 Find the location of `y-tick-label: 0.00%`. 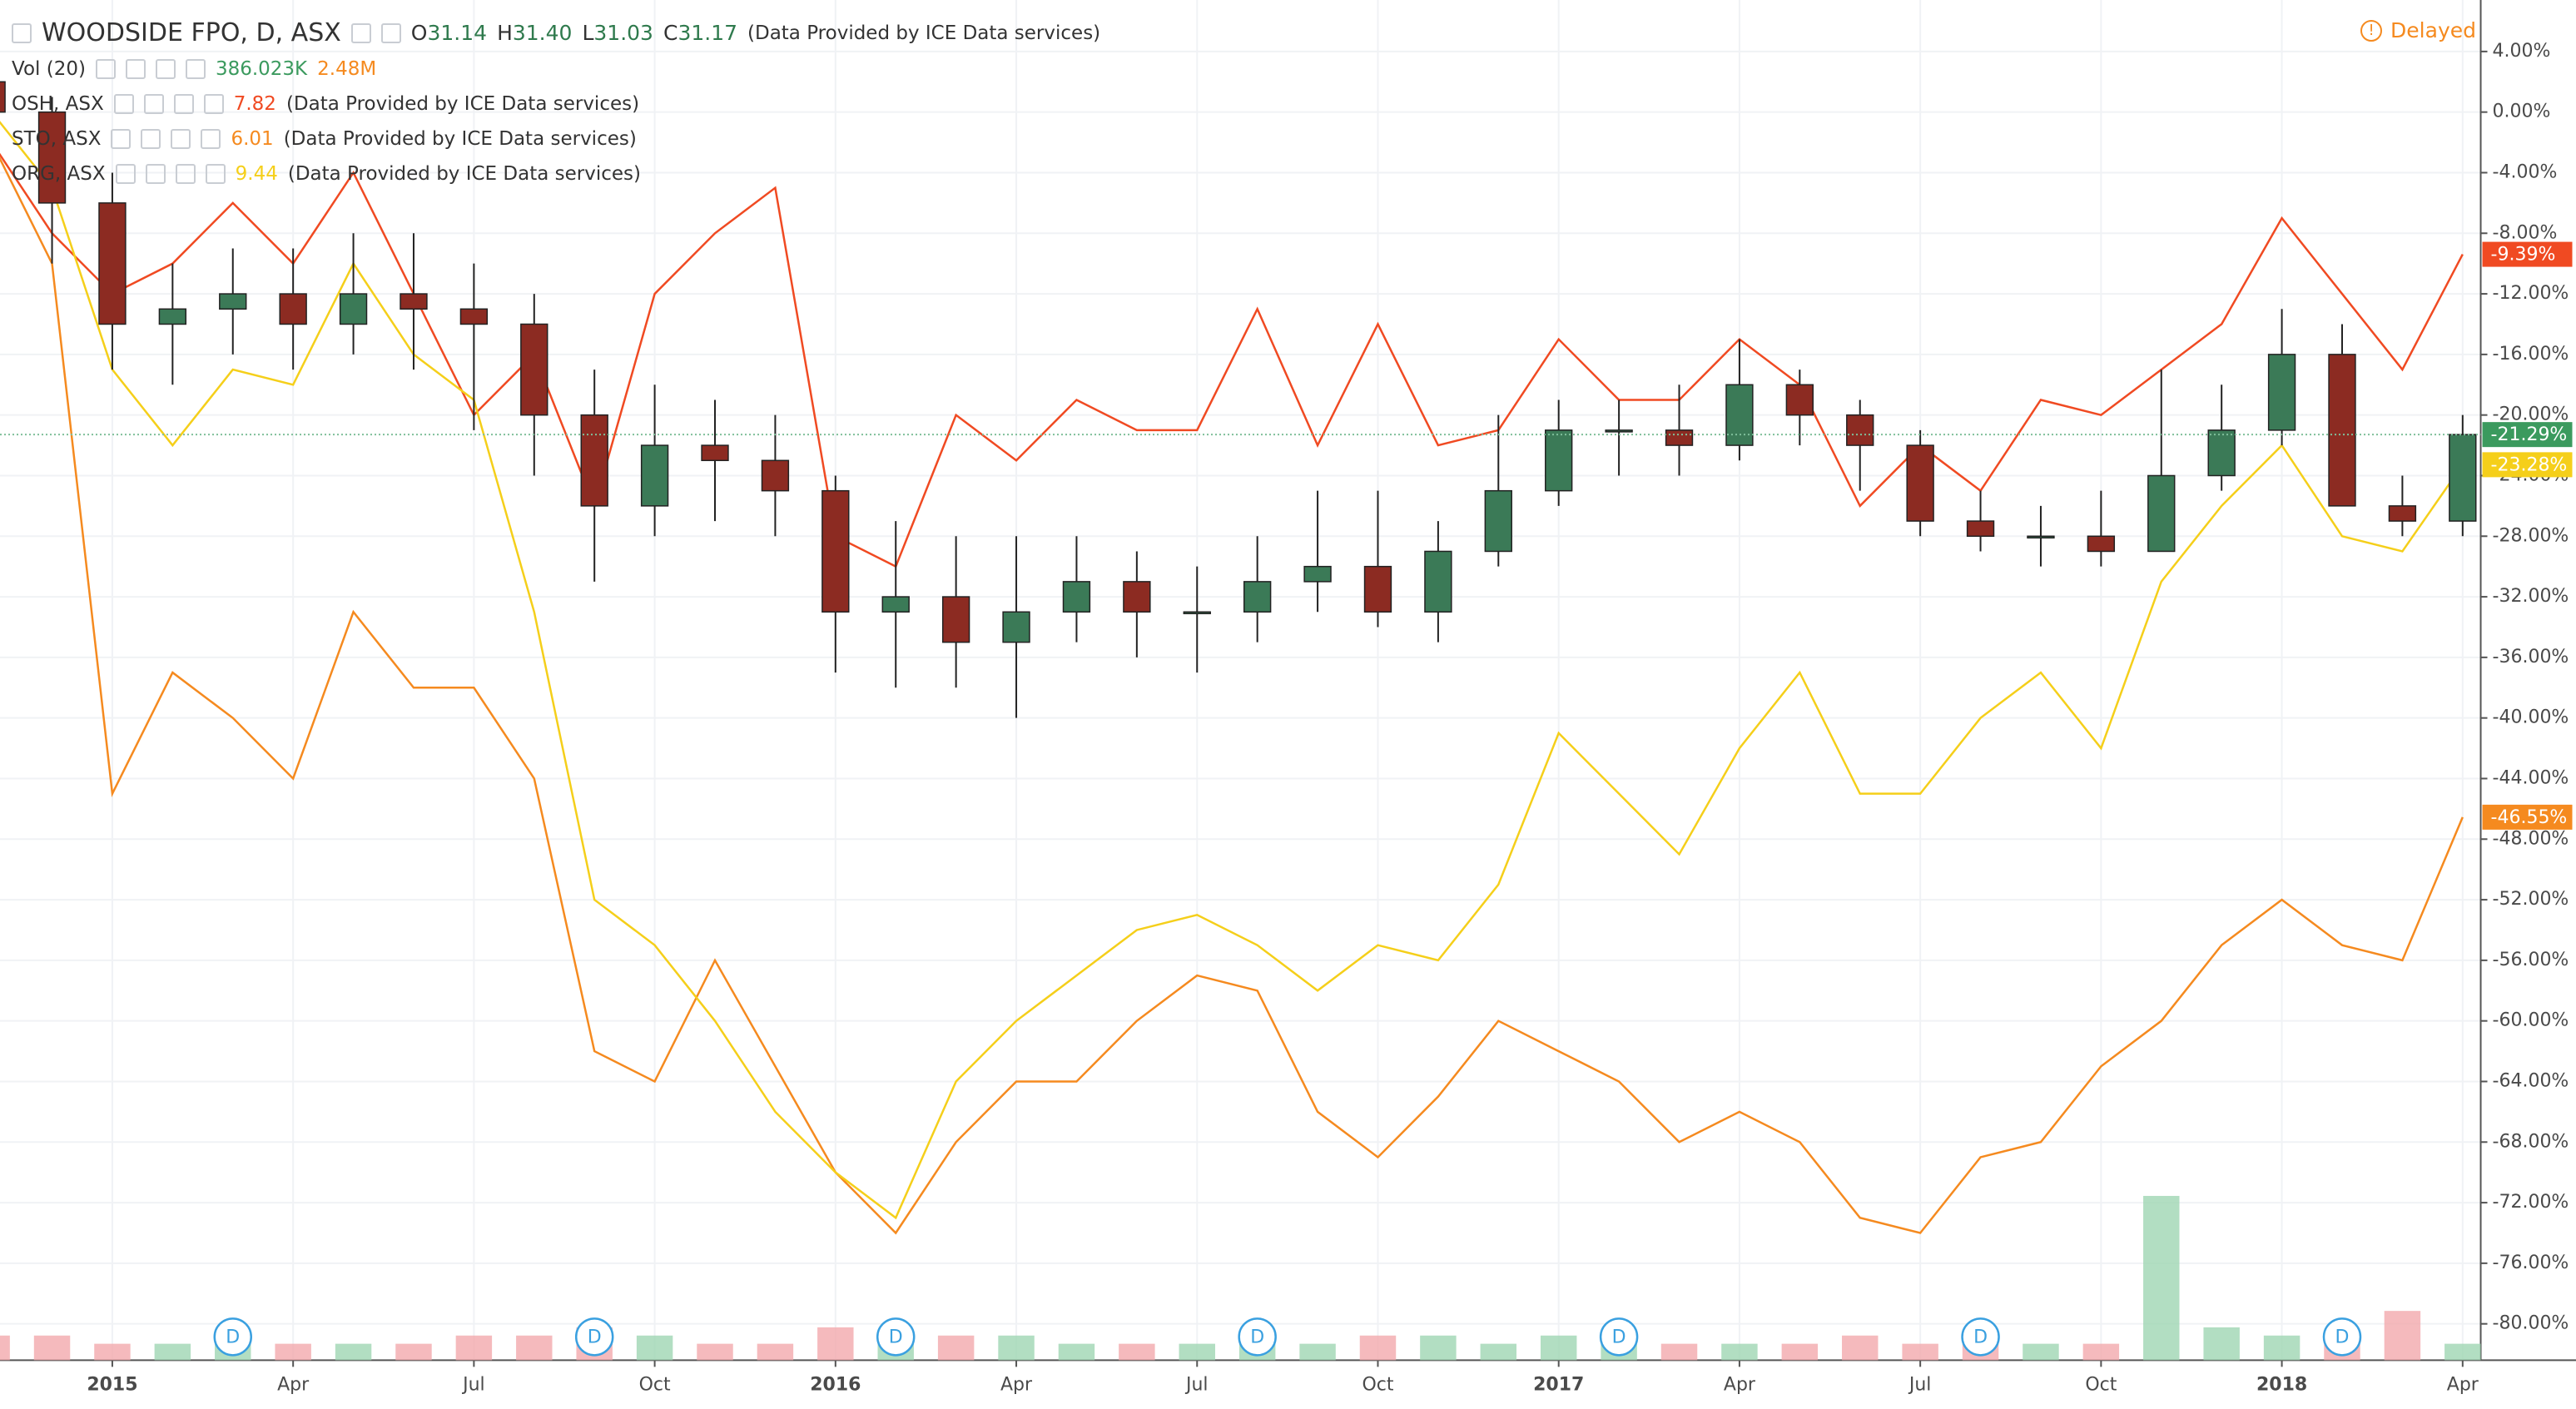

y-tick-label: 0.00% is located at coordinates (2522, 112).